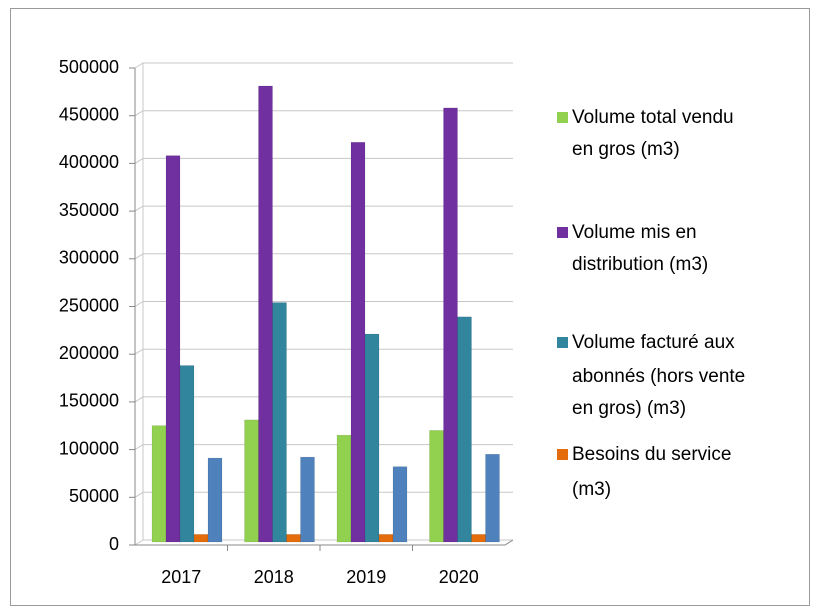 This screenshot has width=818, height=614. I want to click on y-tick-label: 350000, so click(89, 210).